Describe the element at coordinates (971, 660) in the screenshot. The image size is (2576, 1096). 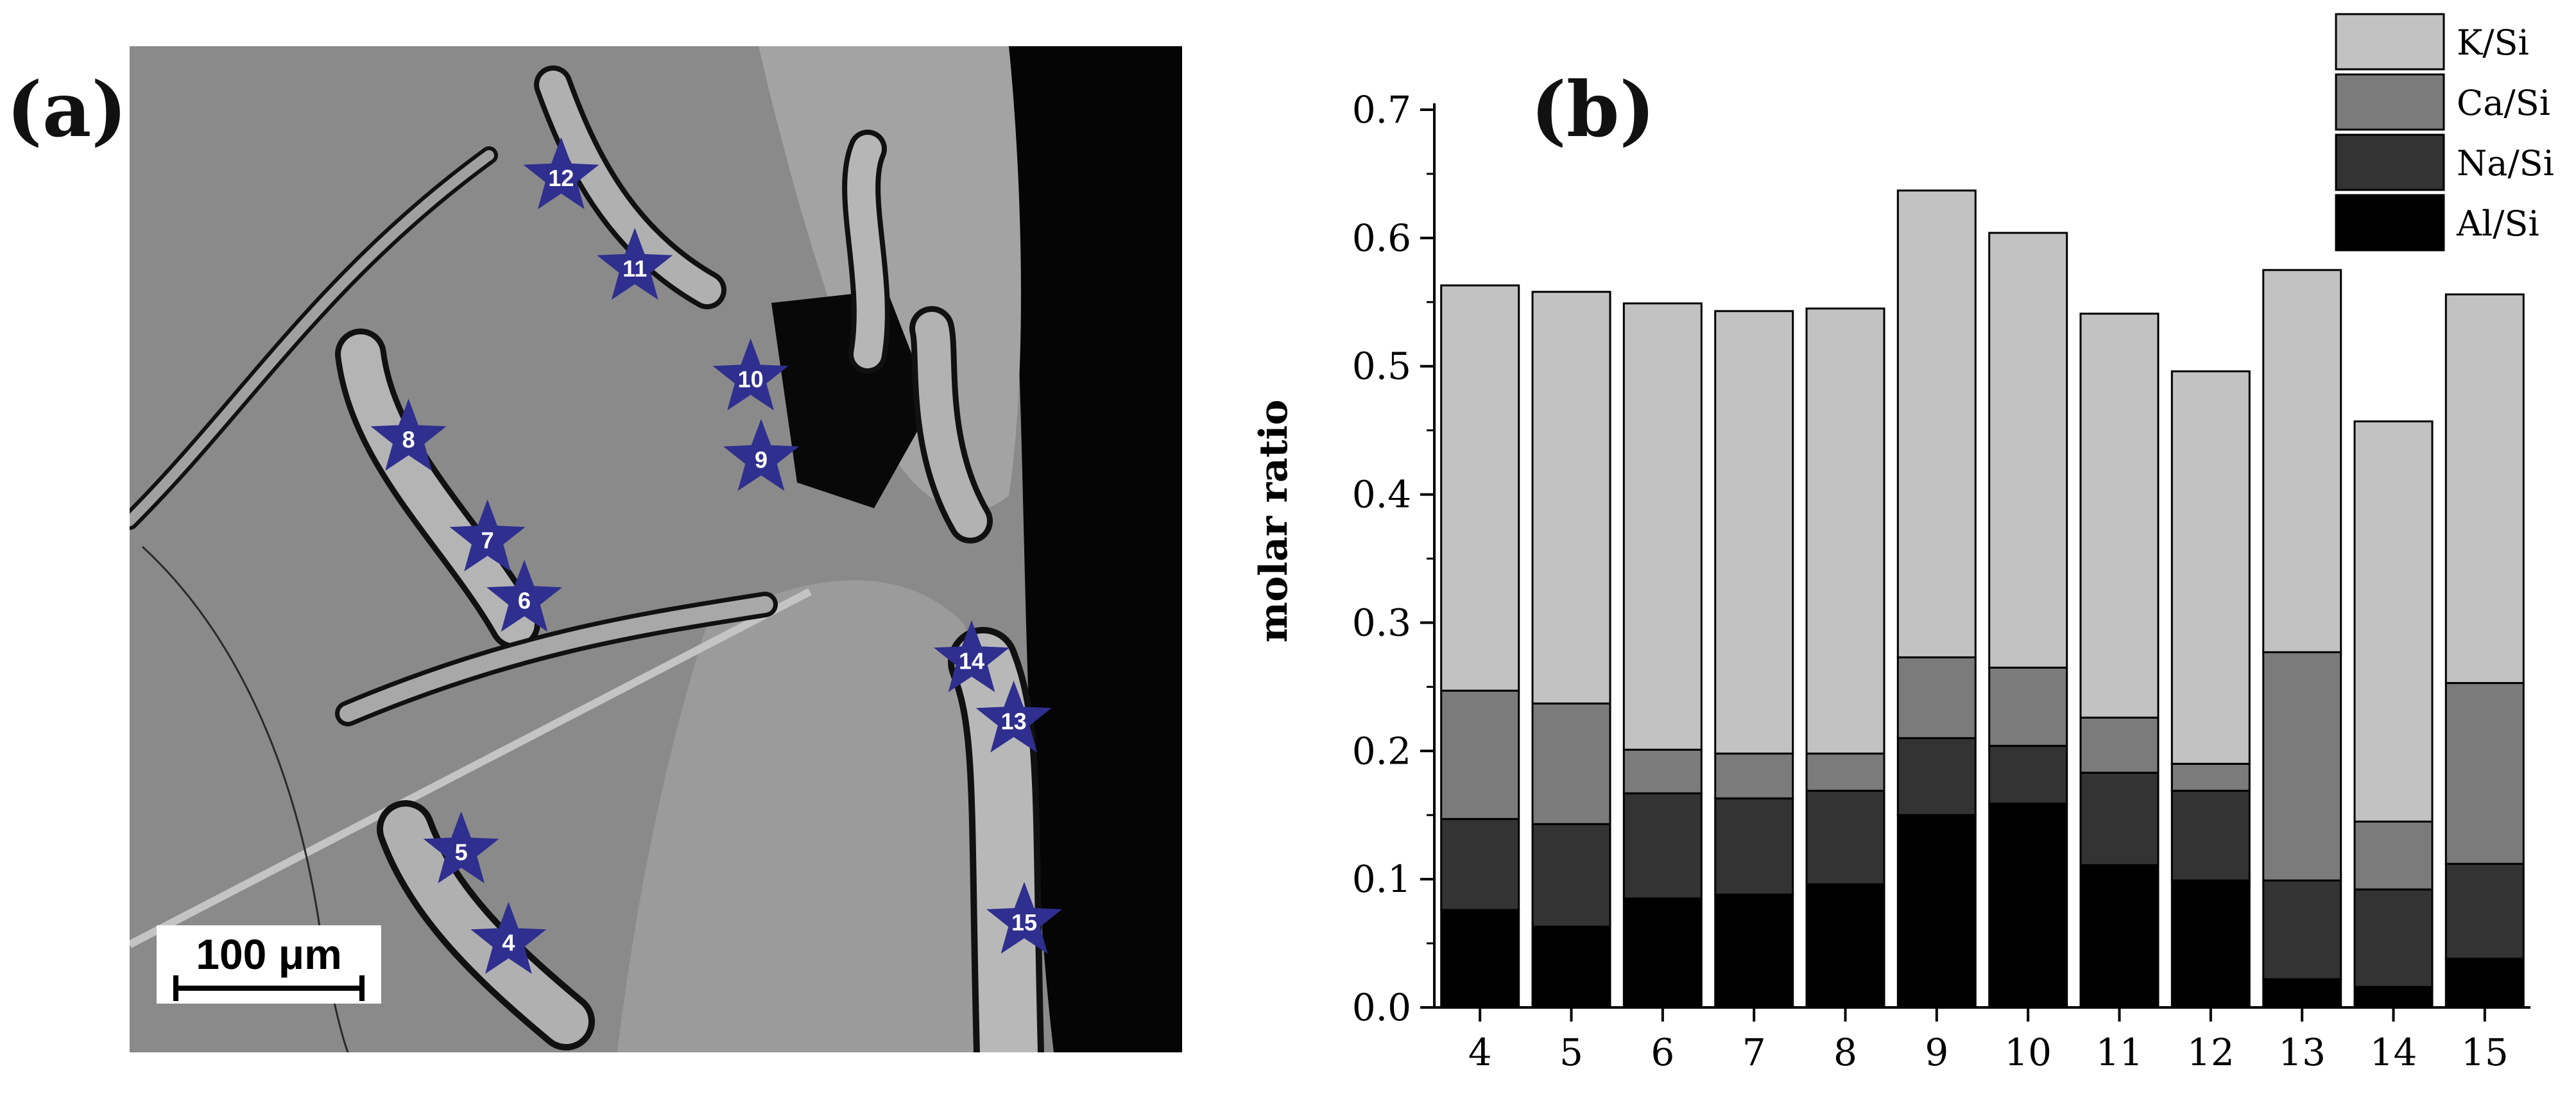
I see `star-marker-label: 14` at that location.